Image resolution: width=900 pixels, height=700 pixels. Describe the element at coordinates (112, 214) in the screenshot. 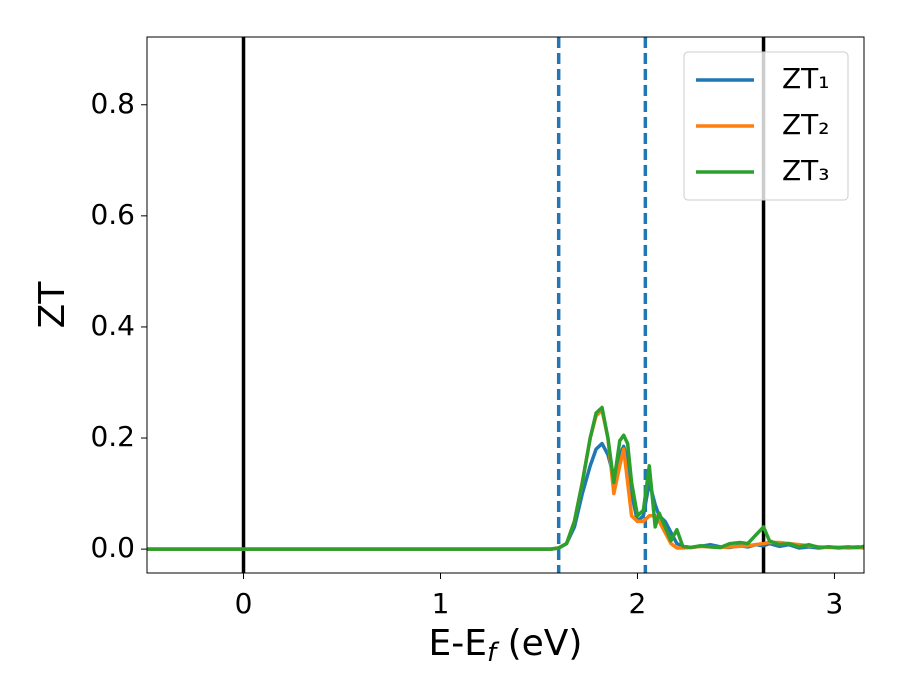

I see `y-tick-label: 0.6` at that location.